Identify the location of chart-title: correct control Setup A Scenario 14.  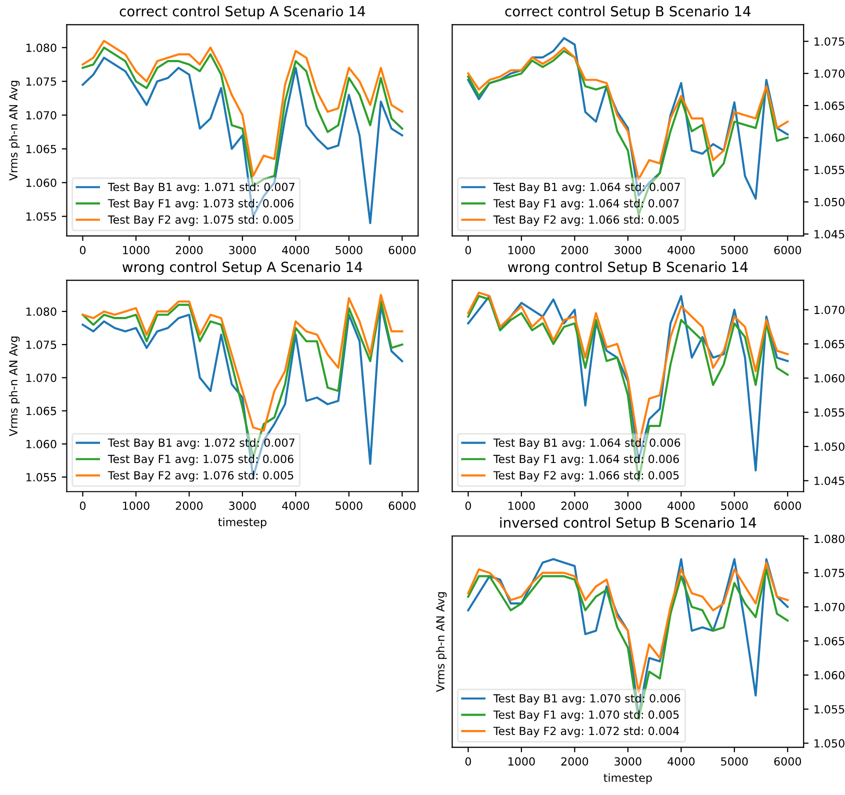
(243, 13).